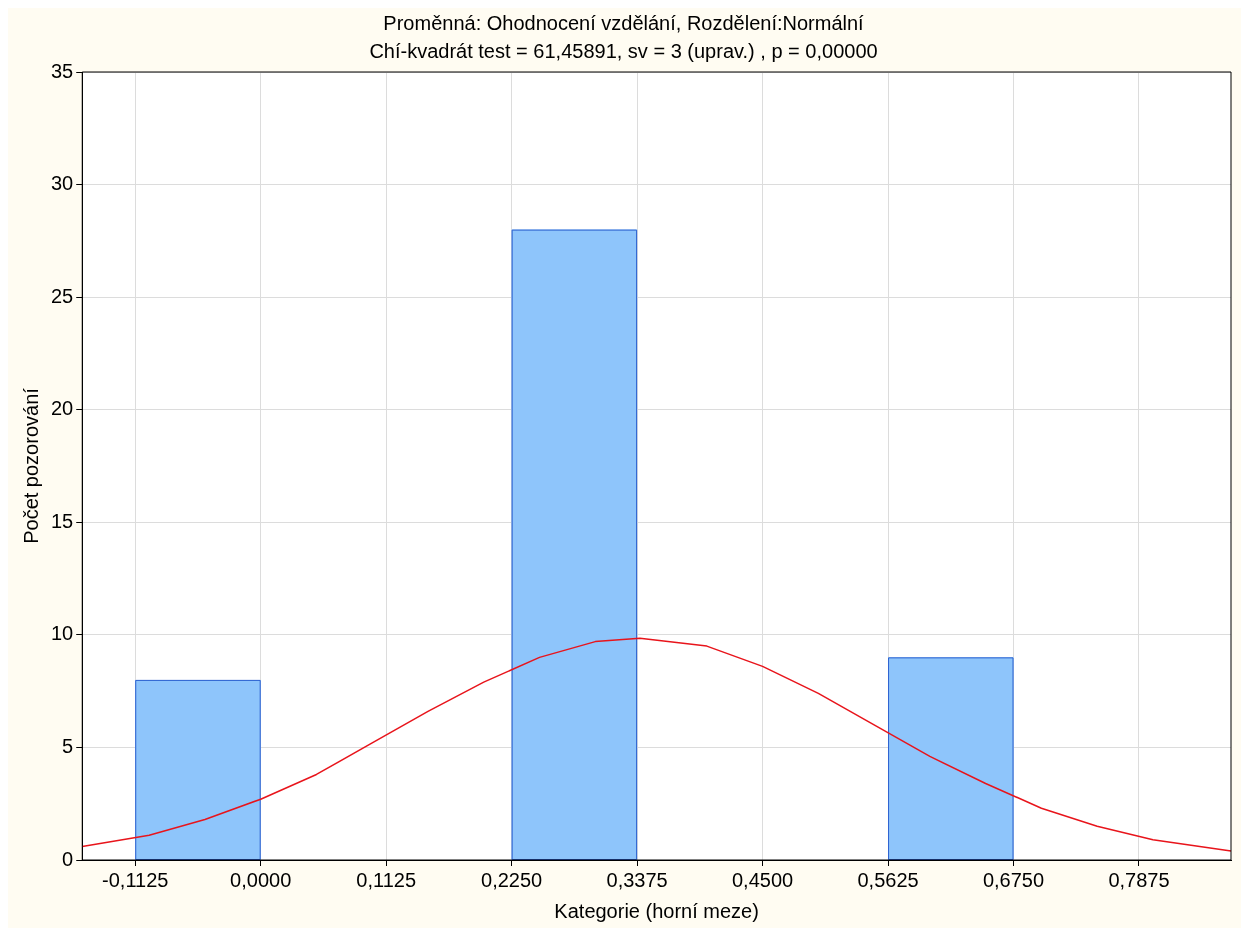  I want to click on y-tick-label: 5, so click(68, 745).